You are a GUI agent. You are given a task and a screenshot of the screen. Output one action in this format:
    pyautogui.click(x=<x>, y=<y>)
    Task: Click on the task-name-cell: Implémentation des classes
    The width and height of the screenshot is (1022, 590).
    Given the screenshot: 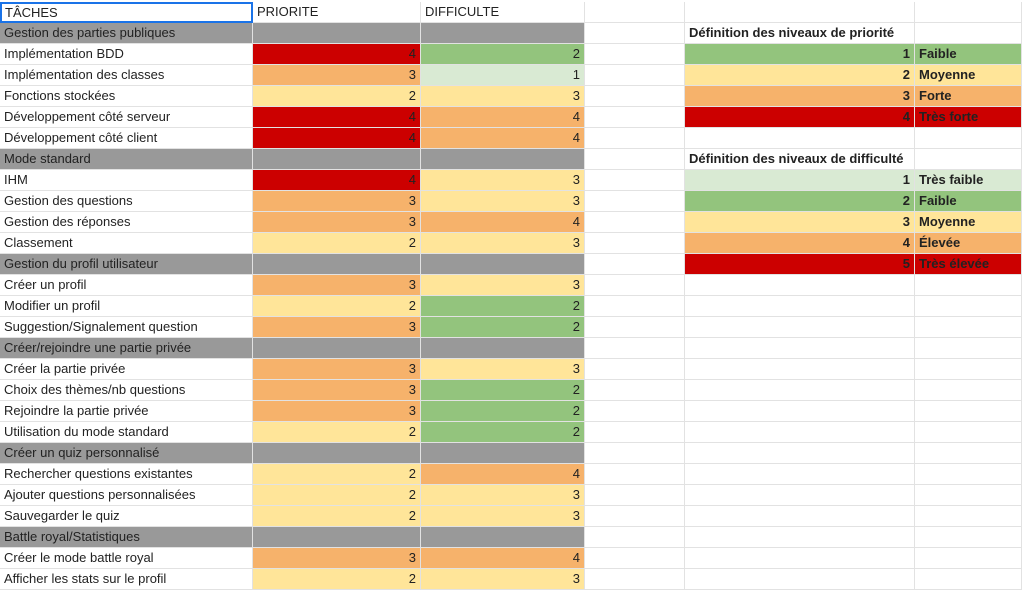 What is the action you would take?
    pyautogui.click(x=126, y=75)
    